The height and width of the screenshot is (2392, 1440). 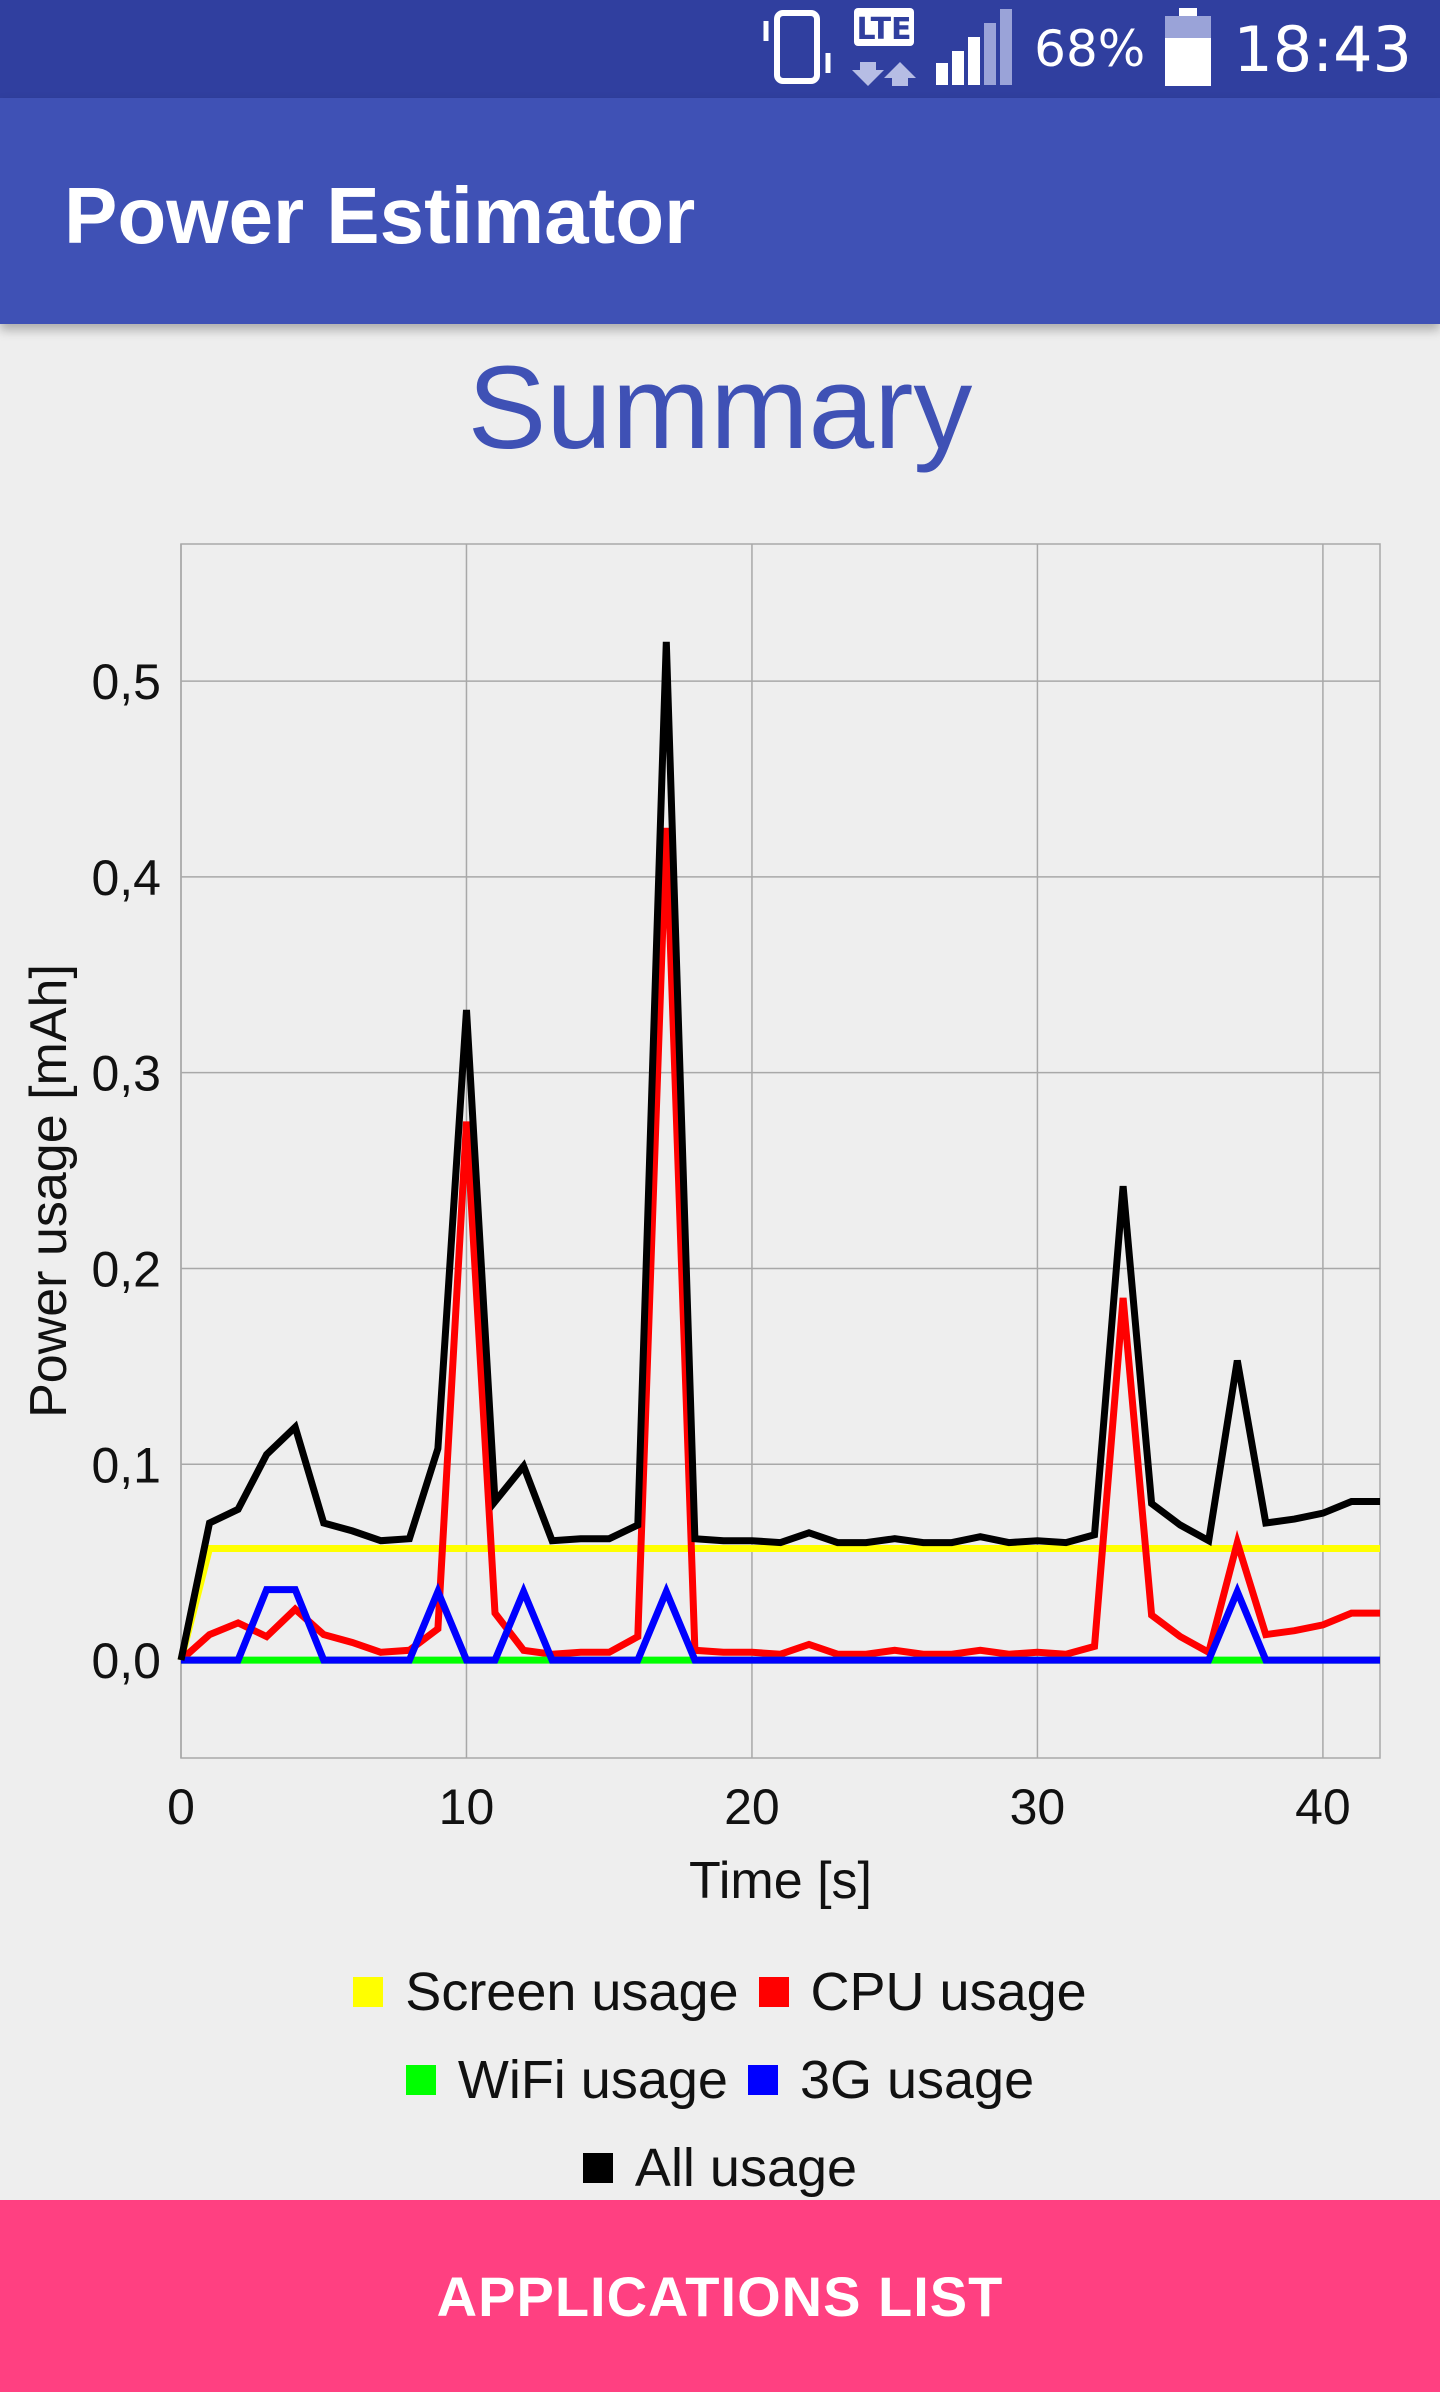 I want to click on legend-item-cpu: CPU usage, so click(x=922, y=1992).